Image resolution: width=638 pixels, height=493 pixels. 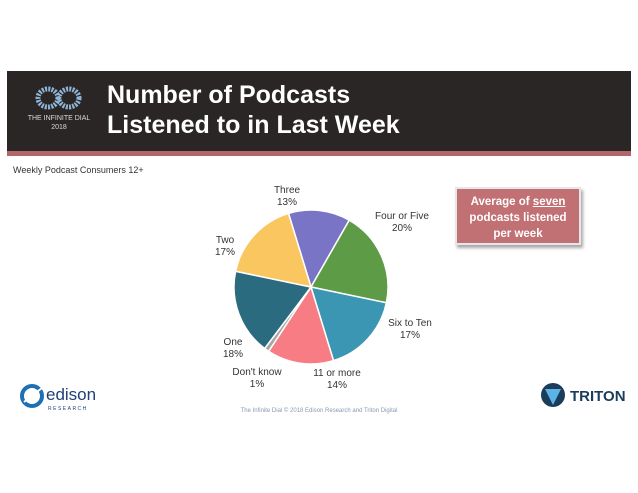 What do you see at coordinates (348, 324) in the screenshot?
I see `pie-slice-six-to-ten` at bounding box center [348, 324].